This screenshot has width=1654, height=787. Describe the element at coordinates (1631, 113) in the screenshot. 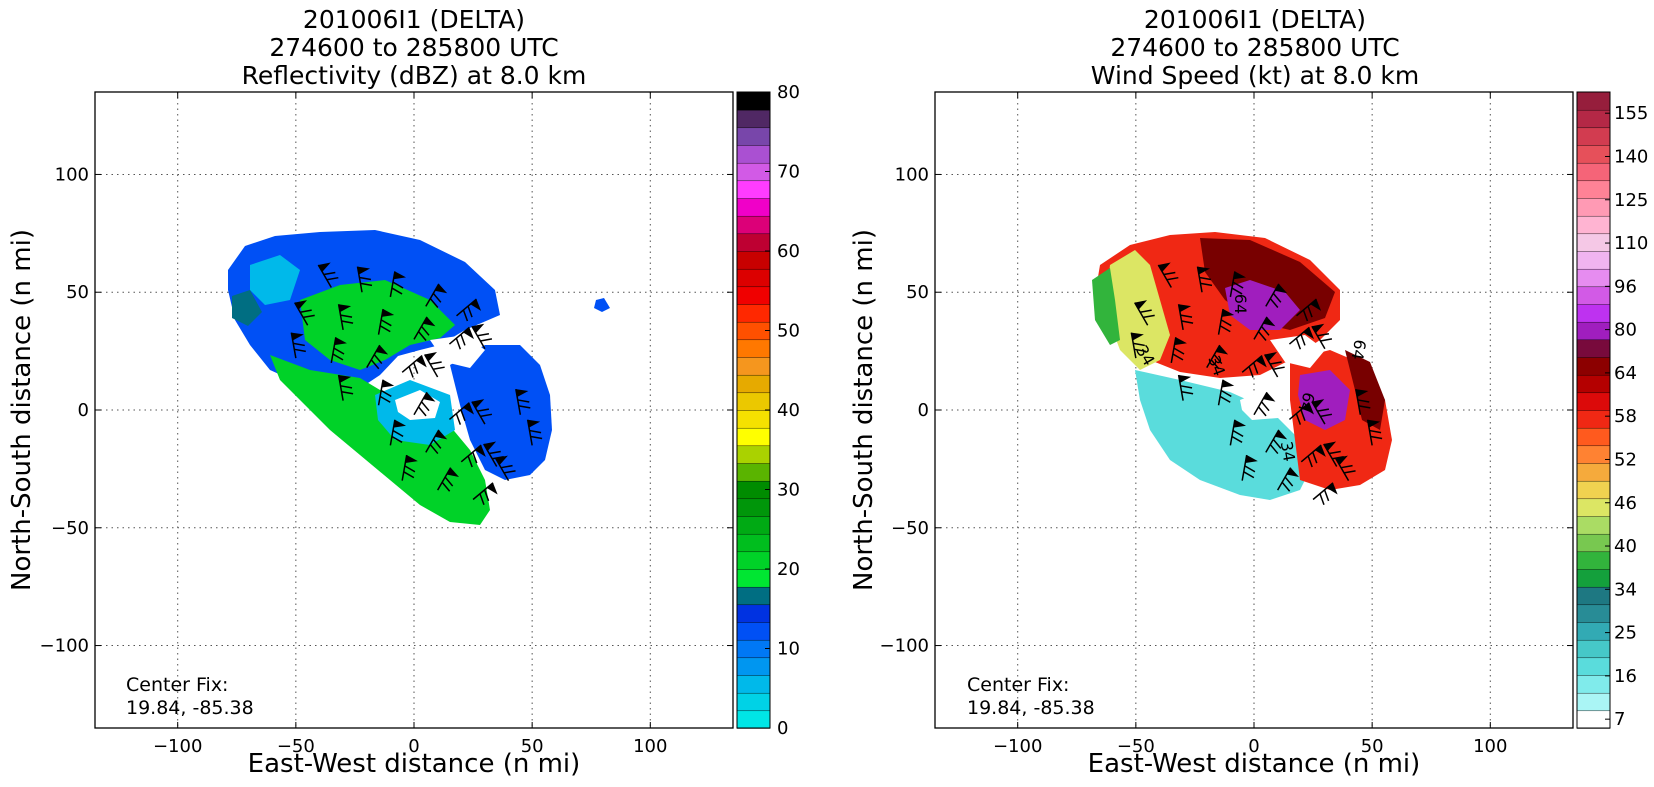

I see `colorbar-tick-label: 155` at that location.